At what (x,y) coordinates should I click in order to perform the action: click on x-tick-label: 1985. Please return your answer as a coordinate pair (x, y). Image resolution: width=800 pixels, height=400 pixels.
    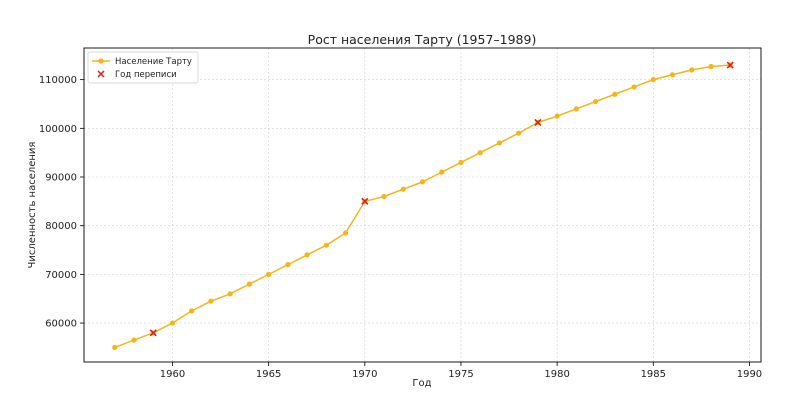
    Looking at the image, I should click on (653, 374).